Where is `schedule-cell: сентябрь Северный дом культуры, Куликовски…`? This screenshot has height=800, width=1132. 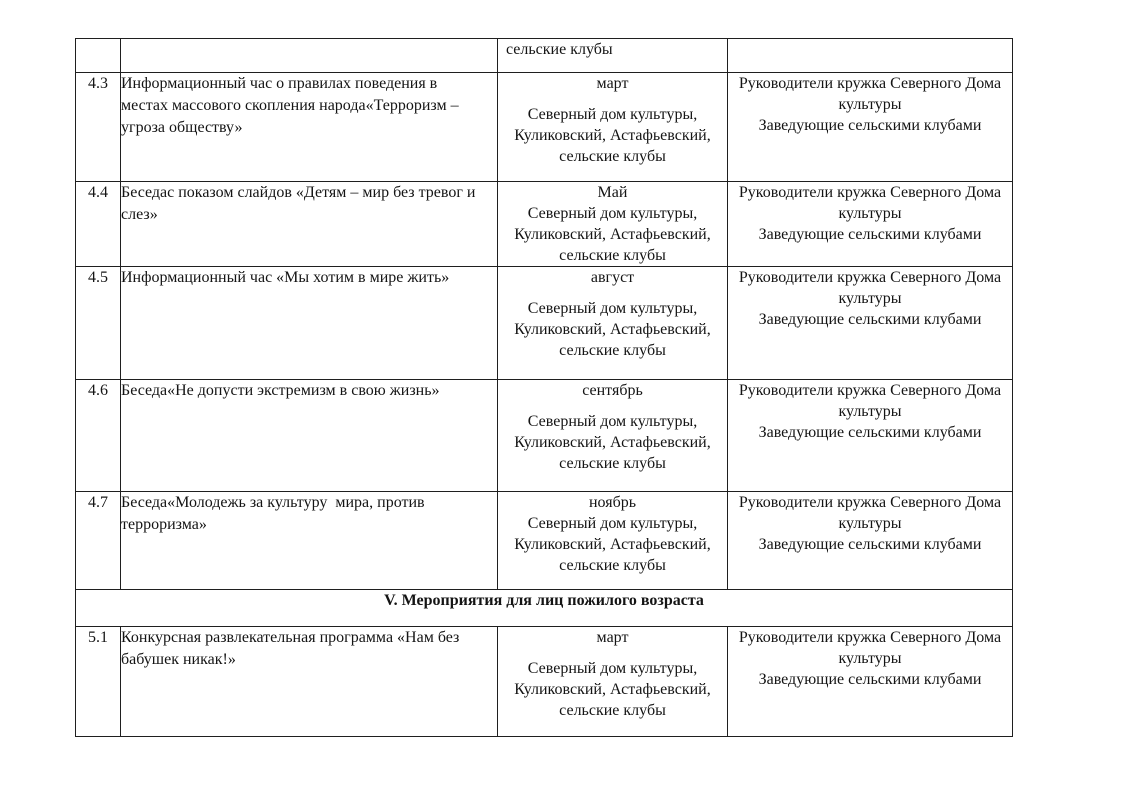
schedule-cell: сентябрь Северный дом культуры, Куликовски… is located at coordinates (612, 435).